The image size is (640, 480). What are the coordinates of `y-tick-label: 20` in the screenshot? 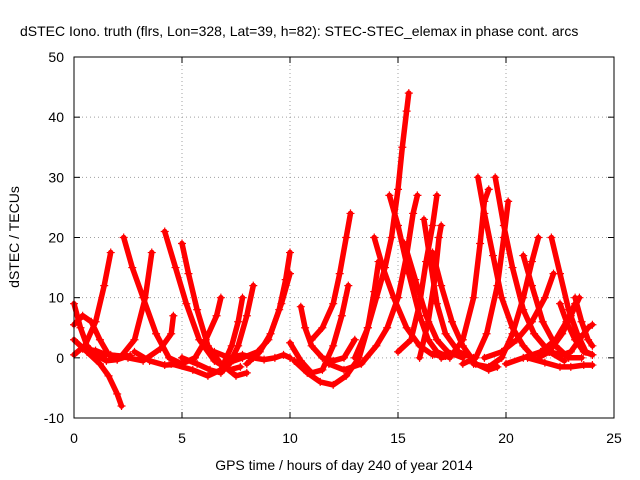 It's located at (56, 238).